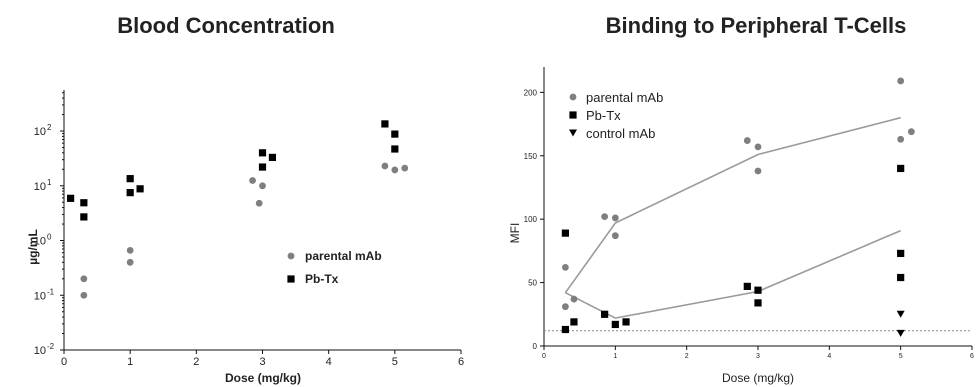 This screenshot has width=976, height=387. What do you see at coordinates (733, 274) in the screenshot?
I see `fit-line` at bounding box center [733, 274].